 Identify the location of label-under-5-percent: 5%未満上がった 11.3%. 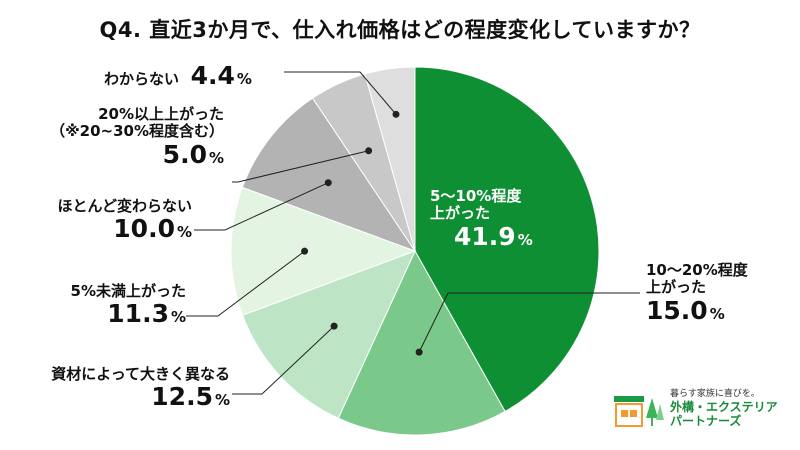
(128, 305).